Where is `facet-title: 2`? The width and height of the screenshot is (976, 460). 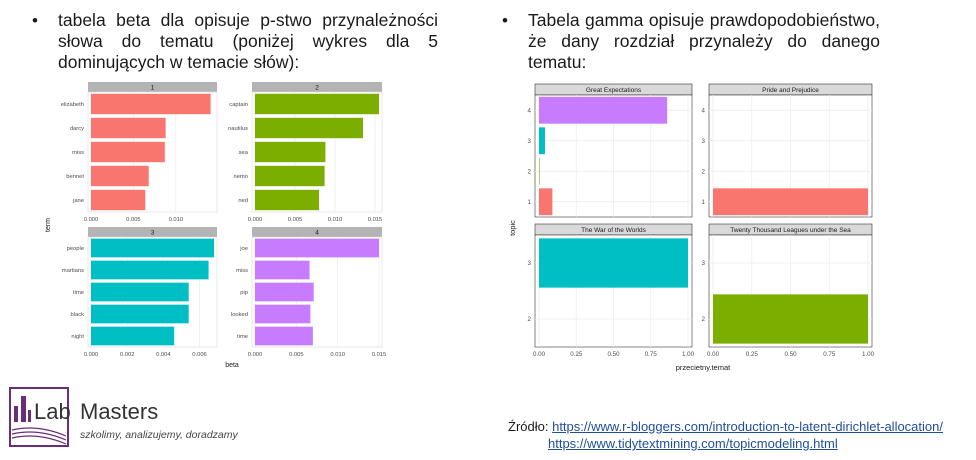 facet-title: 2 is located at coordinates (317, 88).